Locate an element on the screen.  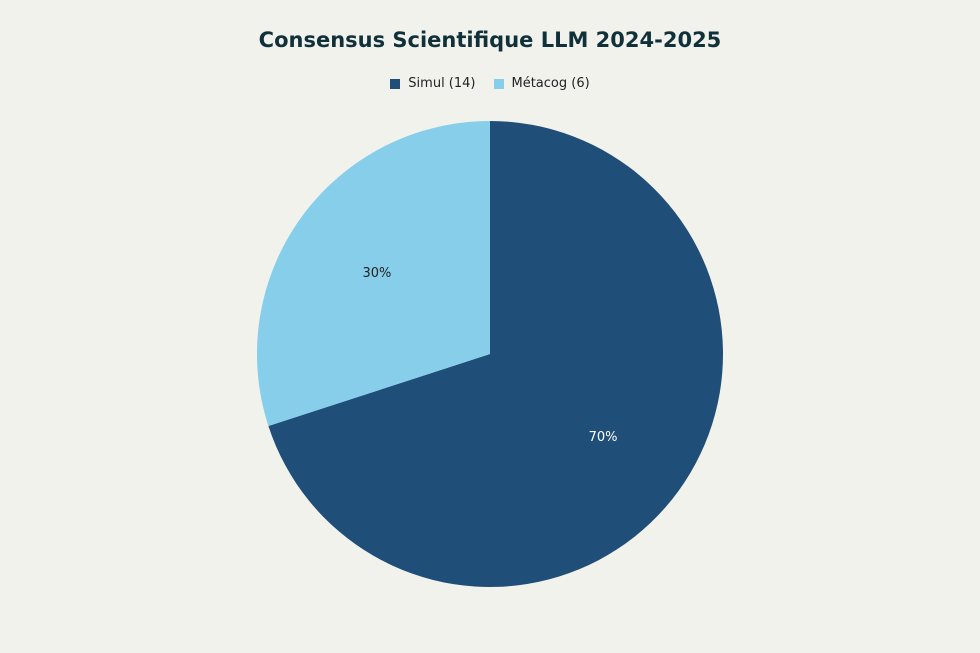
slice-label: 30% is located at coordinates (376, 273).